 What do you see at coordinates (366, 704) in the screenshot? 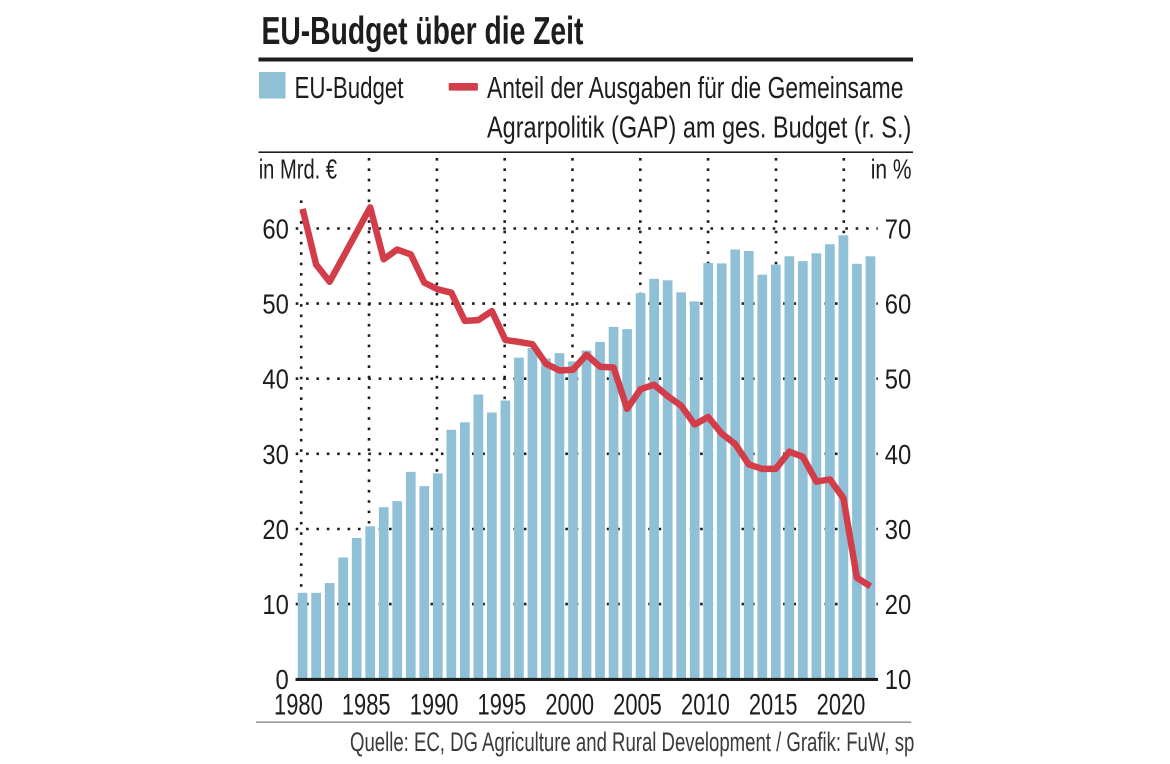
I see `svg-text: 1985` at bounding box center [366, 704].